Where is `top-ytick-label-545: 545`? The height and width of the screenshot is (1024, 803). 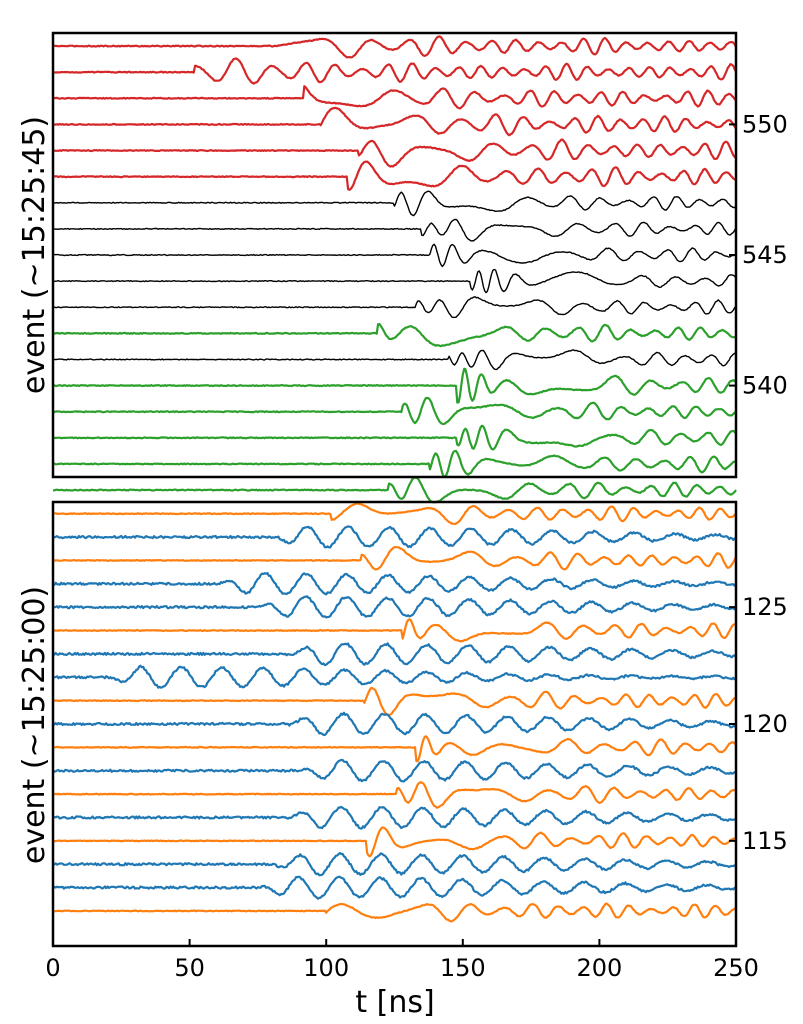 top-ytick-label-545: 545 is located at coordinates (765, 255).